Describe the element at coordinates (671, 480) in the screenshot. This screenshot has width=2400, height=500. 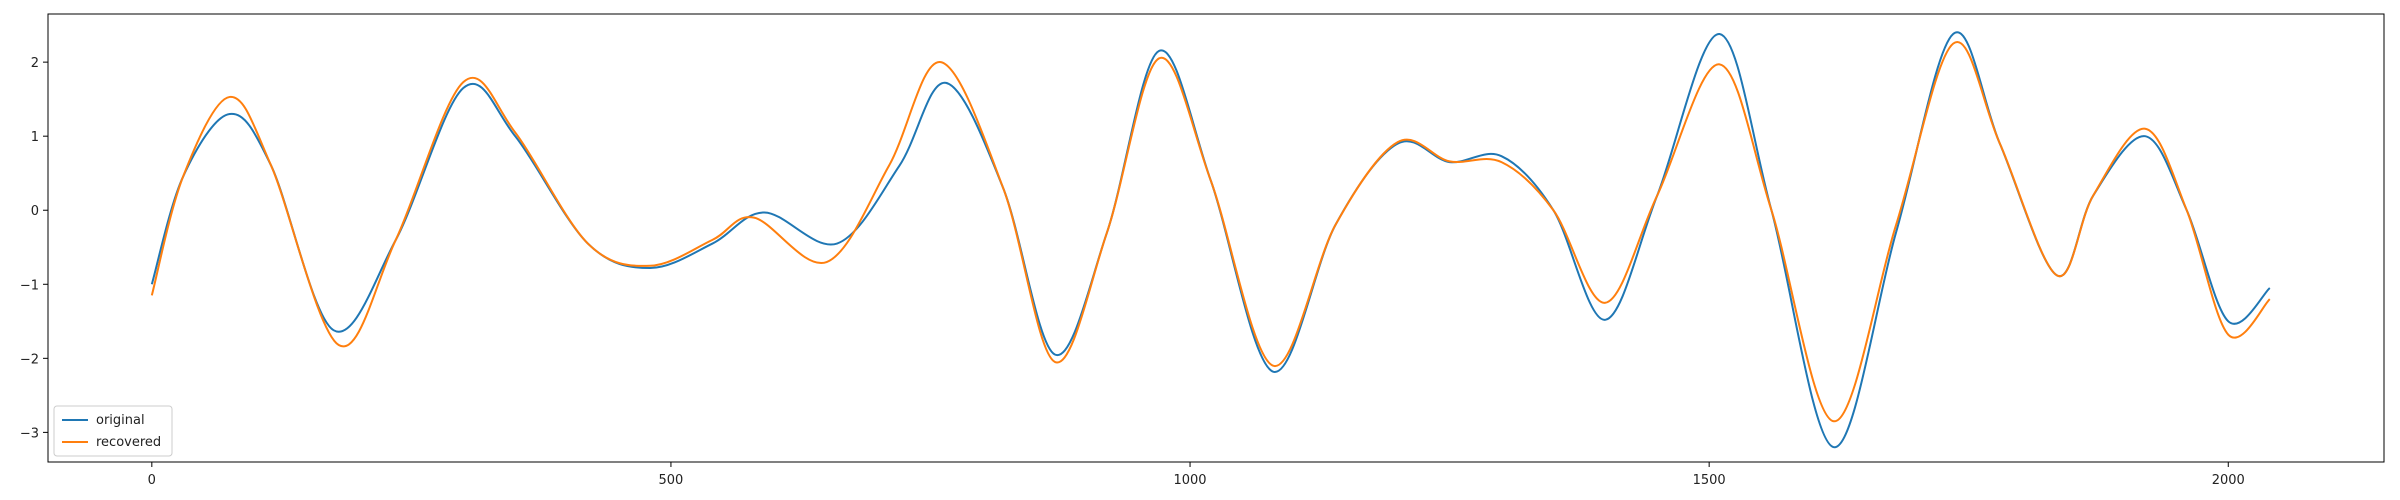
I see `x-tick-label: 500` at that location.